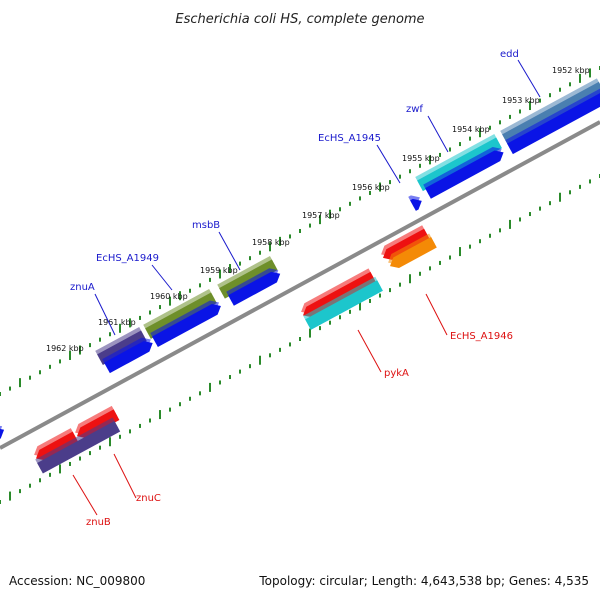 This screenshot has width=600, height=600. Describe the element at coordinates (421, 158) in the screenshot. I see `kbp-label: 1955 kbp` at that location.